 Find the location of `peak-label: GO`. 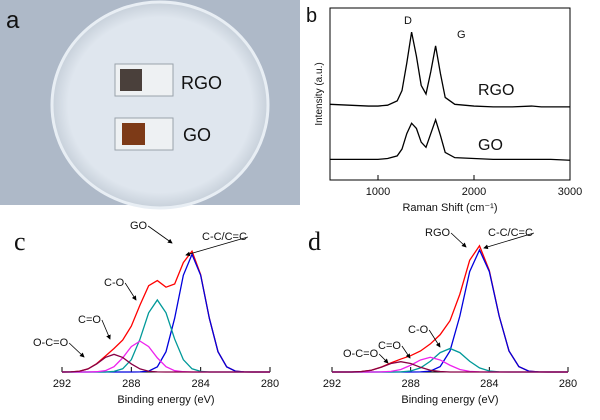

peak-label: GO is located at coordinates (139, 226).